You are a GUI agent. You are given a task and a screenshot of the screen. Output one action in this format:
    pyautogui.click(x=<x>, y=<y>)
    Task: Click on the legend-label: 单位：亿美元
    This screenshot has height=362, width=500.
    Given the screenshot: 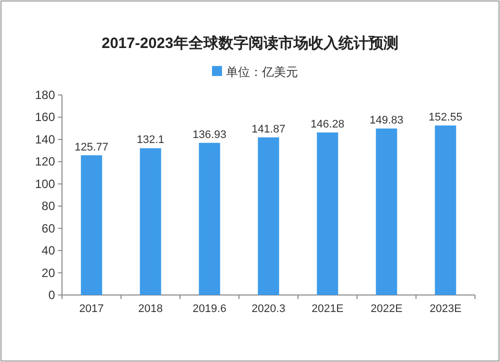 What is the action you would take?
    pyautogui.click(x=262, y=72)
    